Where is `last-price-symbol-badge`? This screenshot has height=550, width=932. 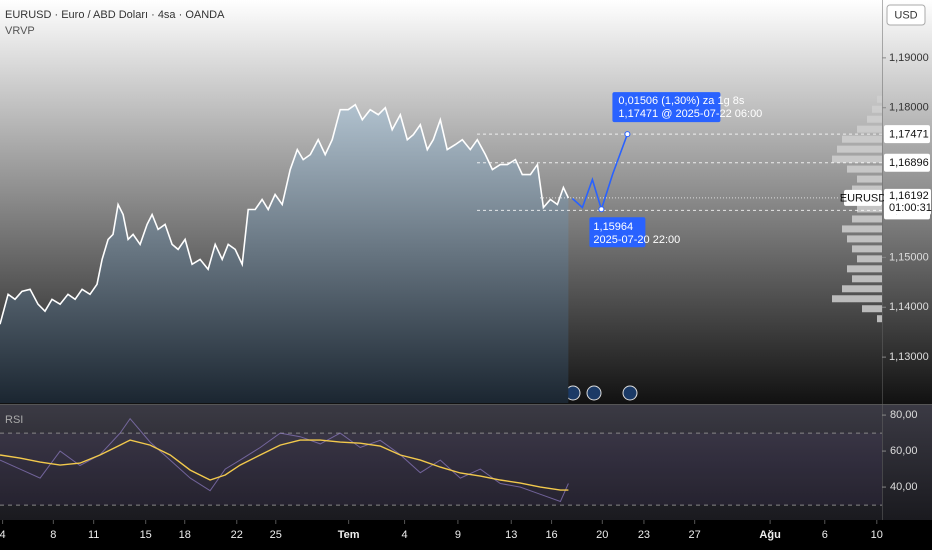
last-price-symbol-badge is located at coordinates (863, 197).